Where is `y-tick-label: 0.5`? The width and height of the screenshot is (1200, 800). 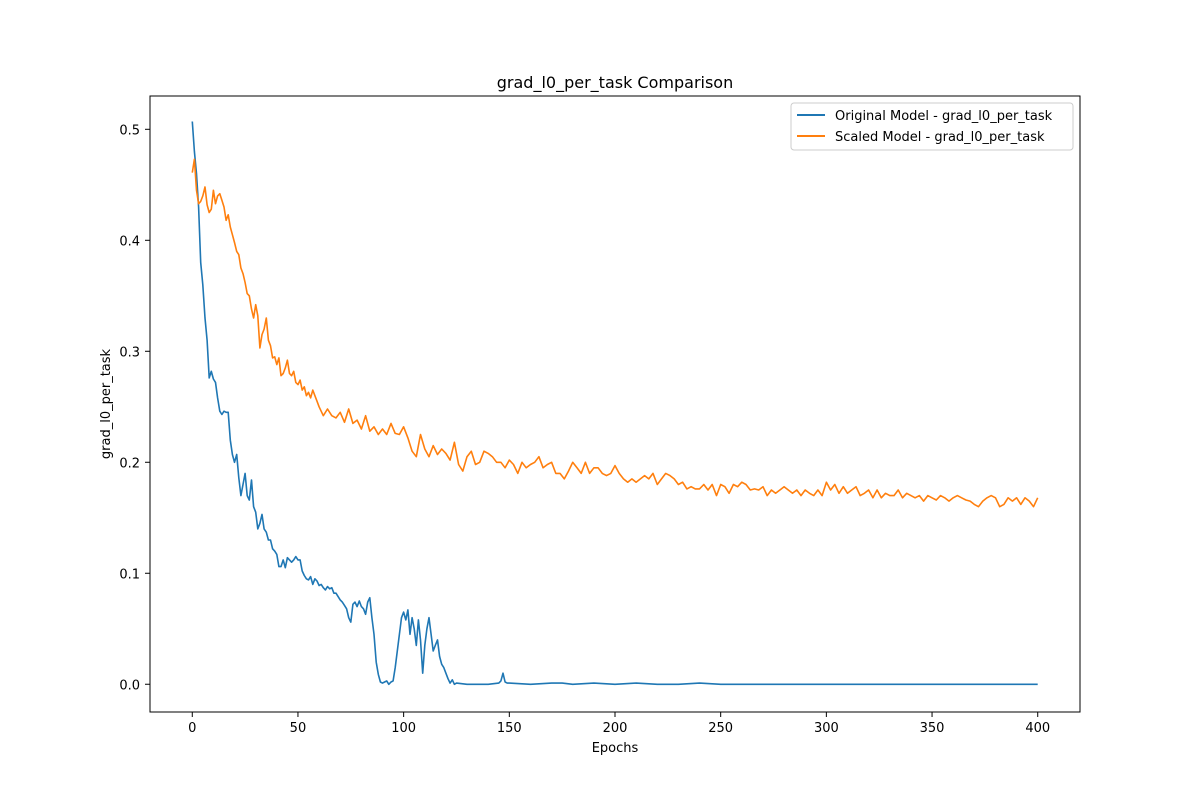
y-tick-label: 0.5 is located at coordinates (129, 130).